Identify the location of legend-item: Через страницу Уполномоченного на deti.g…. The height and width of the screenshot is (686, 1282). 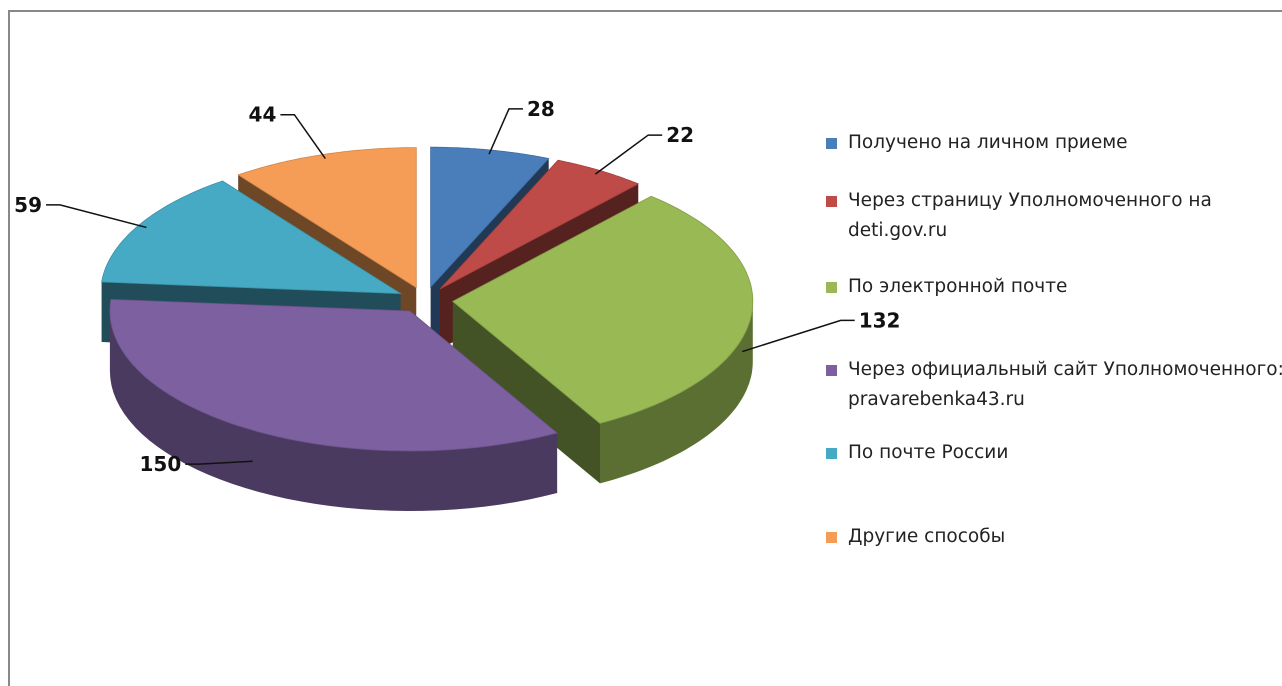
(1054, 216).